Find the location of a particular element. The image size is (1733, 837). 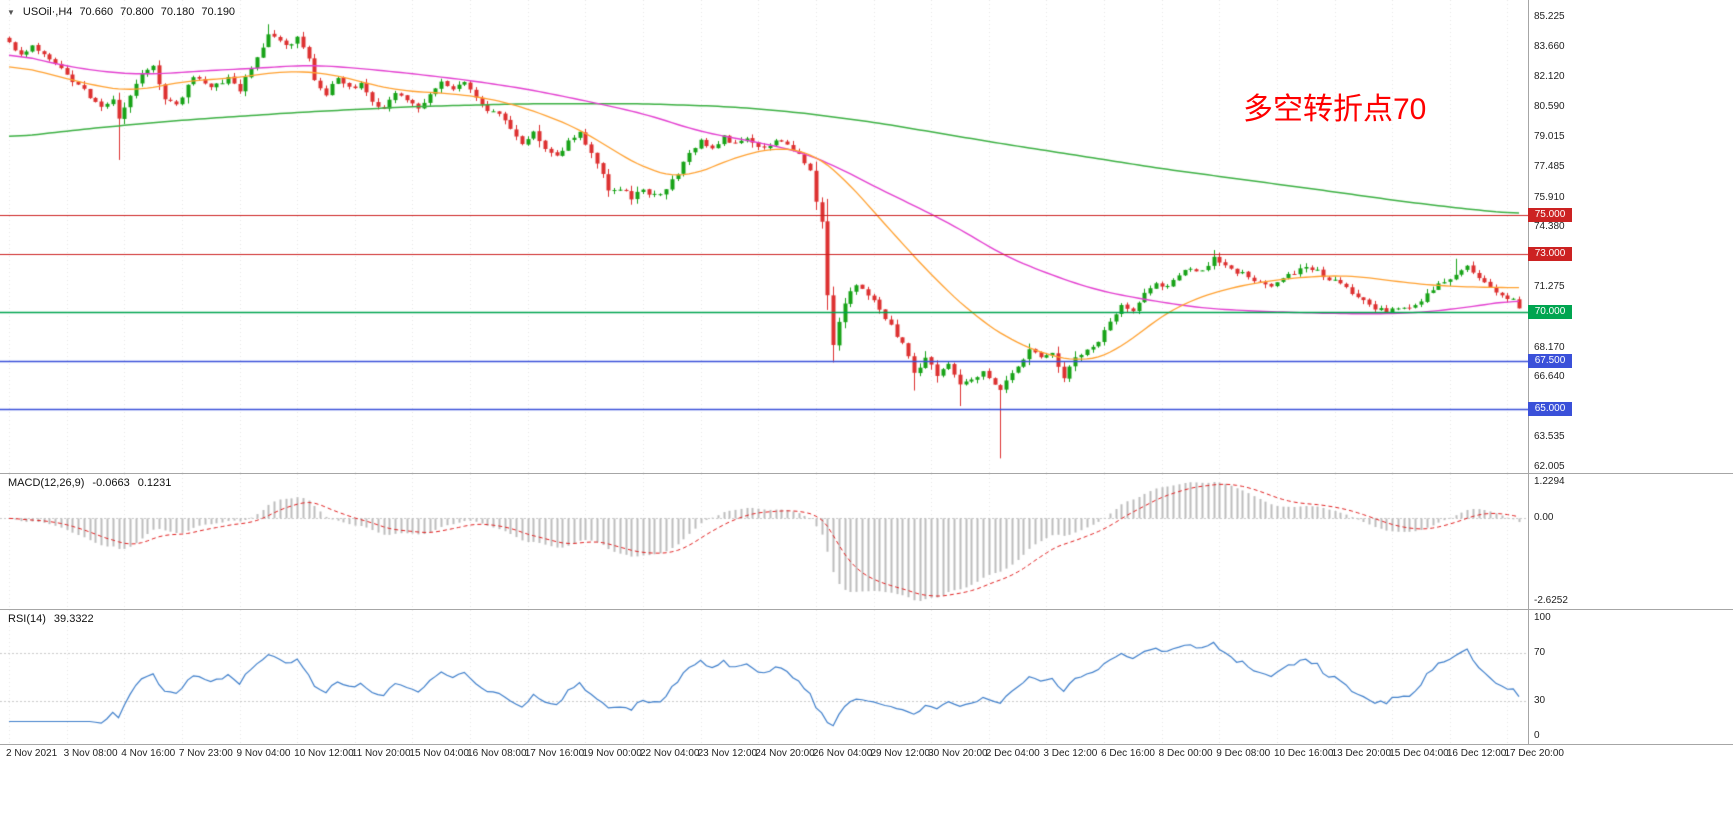

price-axis-tick: 85.225 is located at coordinates (1549, 16).